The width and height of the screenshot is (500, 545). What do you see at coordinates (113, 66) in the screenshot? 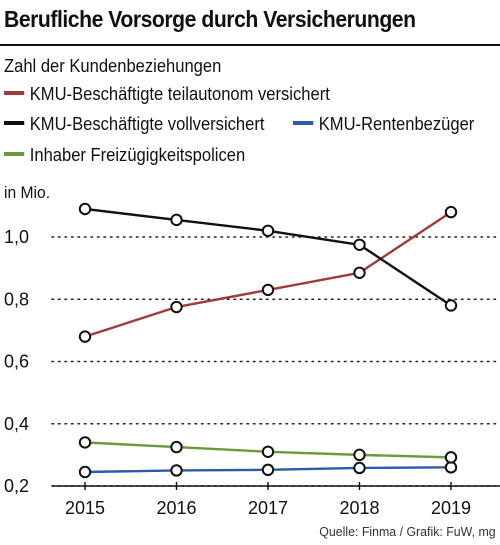
I see `chart-subtitle: Zahl der Kundenbeziehungen` at bounding box center [113, 66].